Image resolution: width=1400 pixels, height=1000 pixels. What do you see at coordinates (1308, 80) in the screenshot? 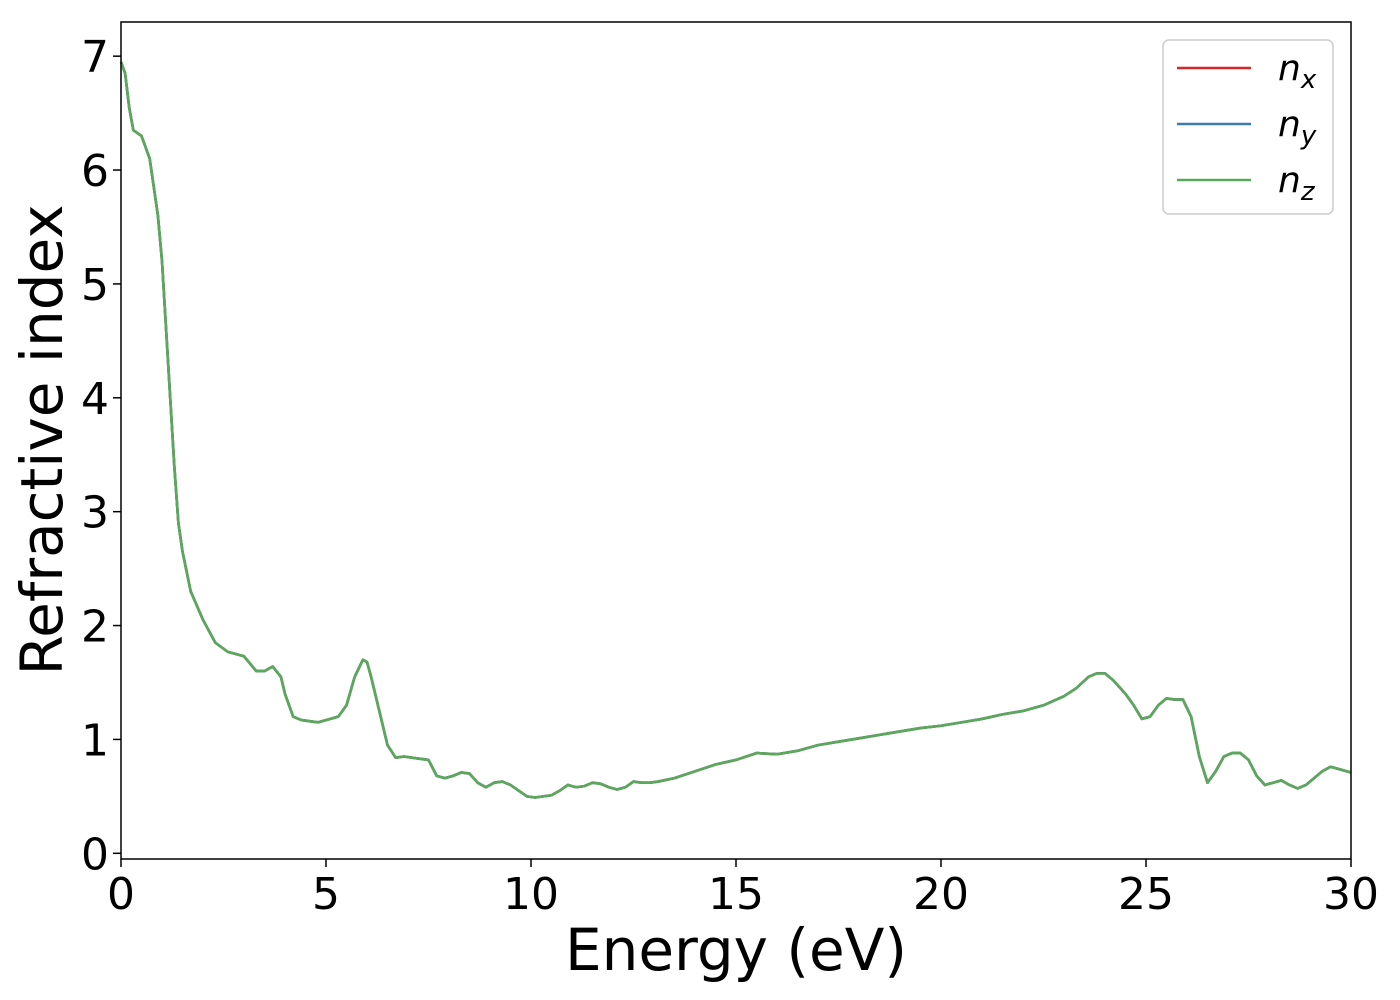
I see `legend-label-subscript: x` at bounding box center [1308, 80].